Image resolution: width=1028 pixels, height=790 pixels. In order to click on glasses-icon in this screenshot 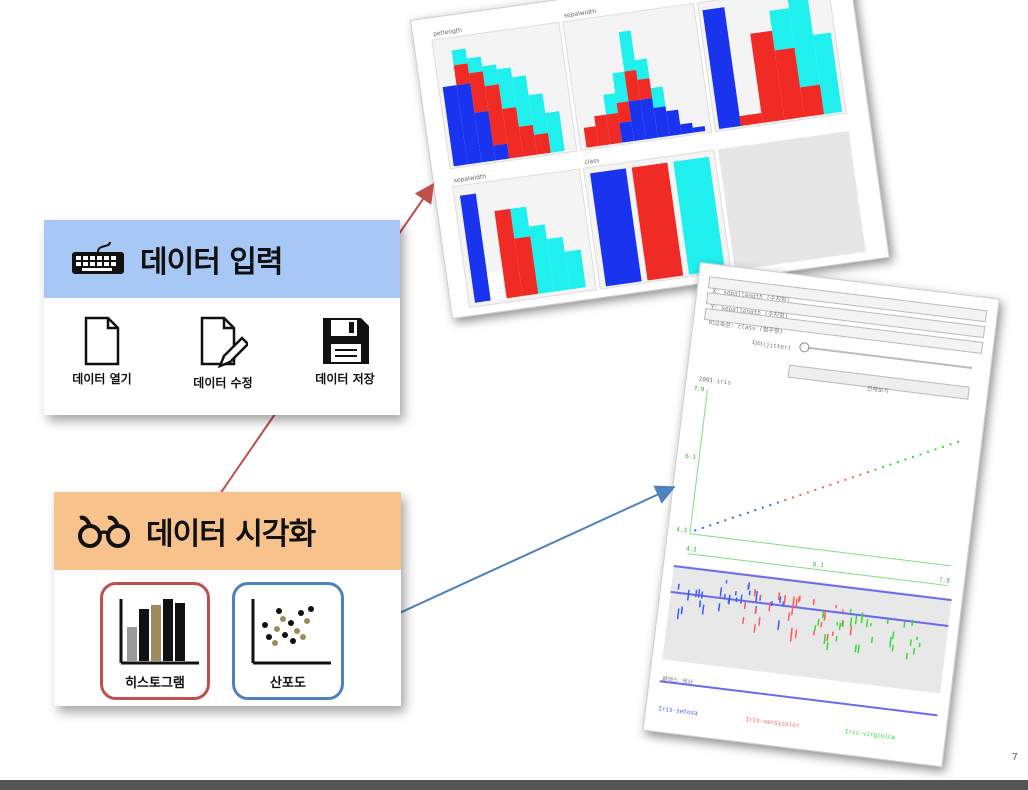, I will do `click(104, 531)`.